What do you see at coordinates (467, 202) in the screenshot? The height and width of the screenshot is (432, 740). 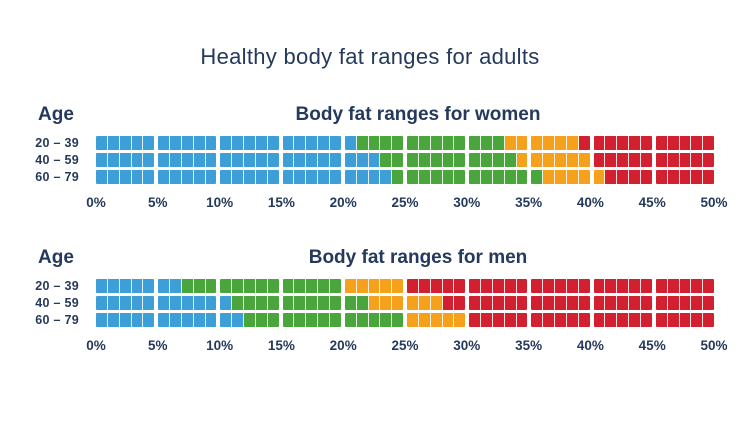 I see `axis-tick-label: 30%` at bounding box center [467, 202].